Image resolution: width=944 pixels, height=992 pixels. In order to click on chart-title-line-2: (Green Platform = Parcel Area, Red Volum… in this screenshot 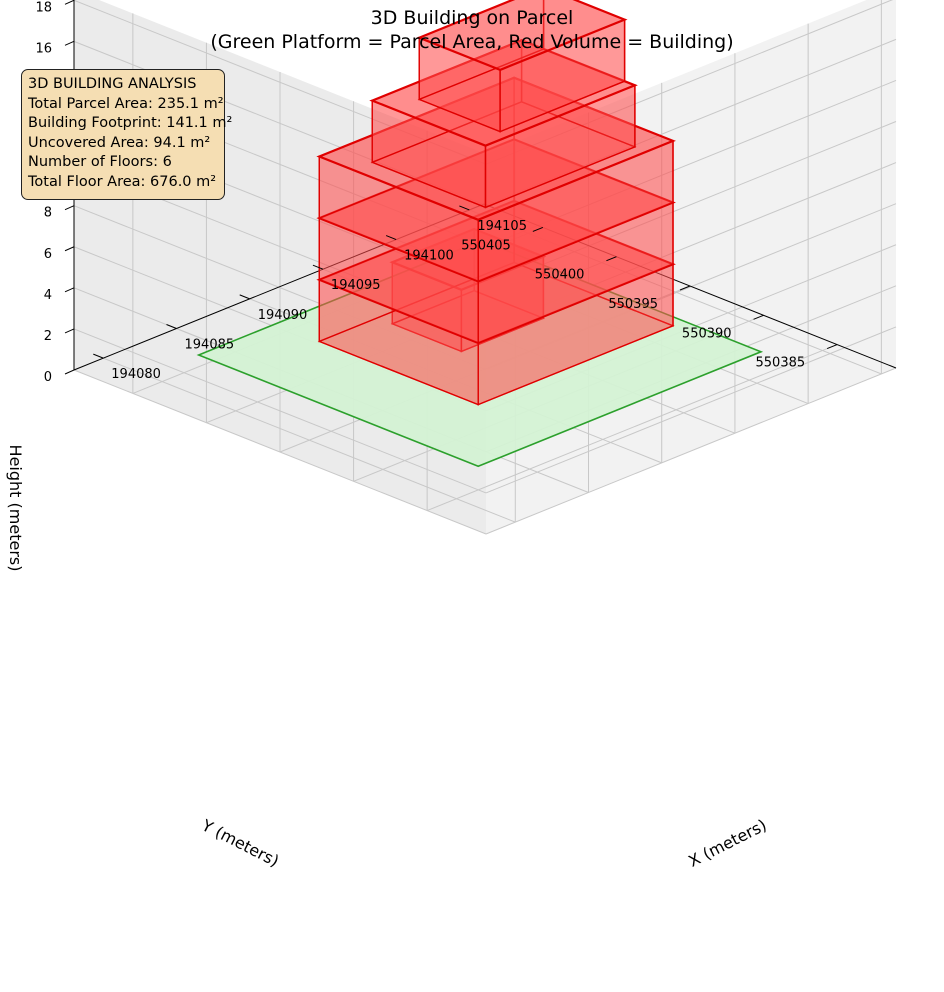, I will do `click(472, 42)`.